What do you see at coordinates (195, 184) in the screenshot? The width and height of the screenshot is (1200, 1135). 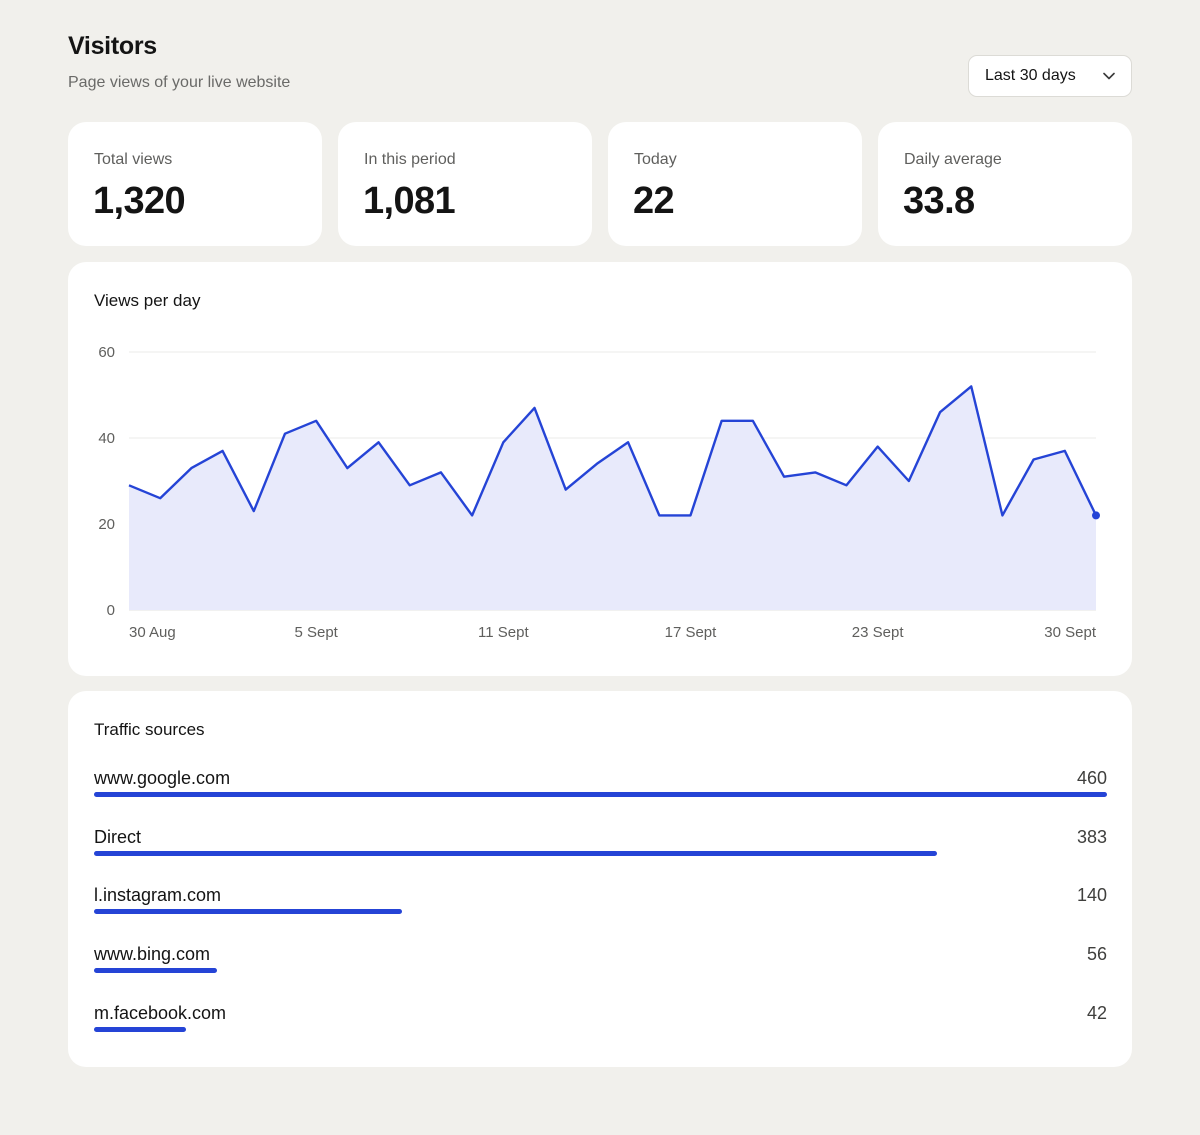 I see `stat-card-total-views: Total views 1,320` at bounding box center [195, 184].